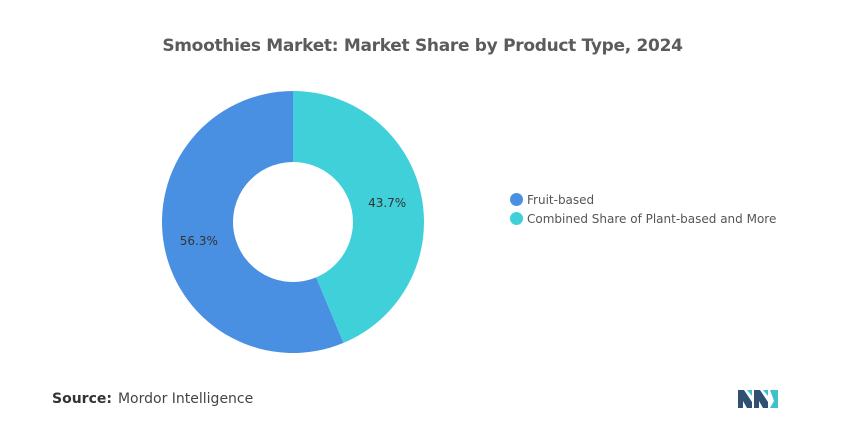 Image resolution: width=845 pixels, height=423 pixels. I want to click on slice-label-plant-based: 43.7%, so click(387, 203).